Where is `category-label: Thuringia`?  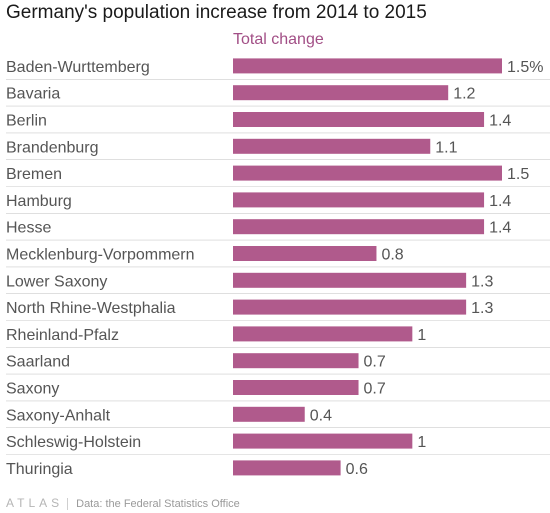
category-label: Thuringia is located at coordinates (39, 469).